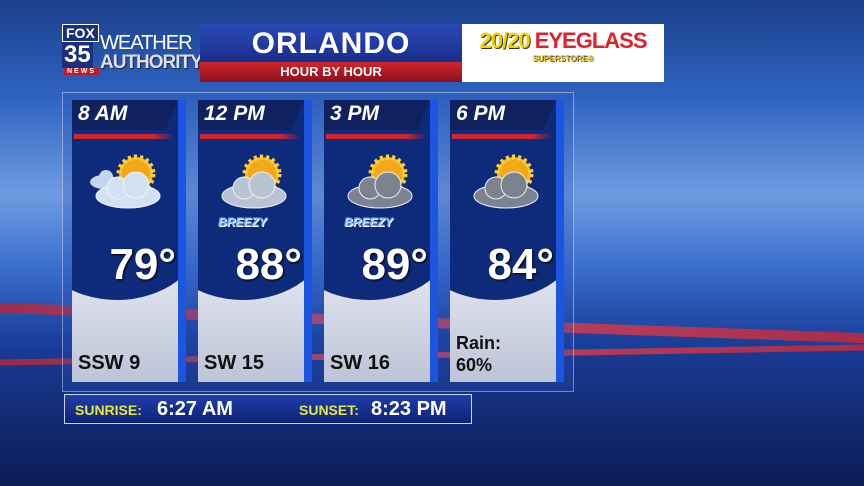 This screenshot has height=486, width=864. What do you see at coordinates (234, 113) in the screenshot?
I see `forecast-time: 12 PM` at bounding box center [234, 113].